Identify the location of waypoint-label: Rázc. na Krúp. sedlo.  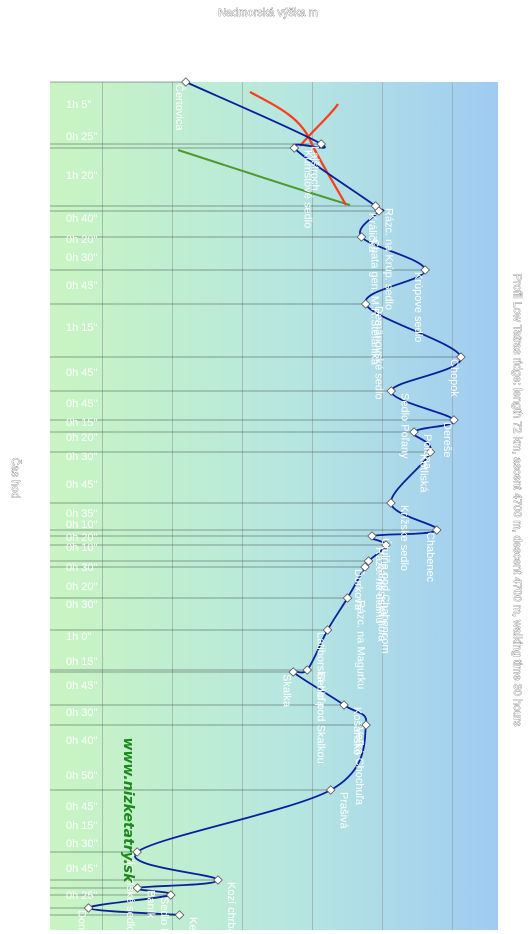
(389, 259).